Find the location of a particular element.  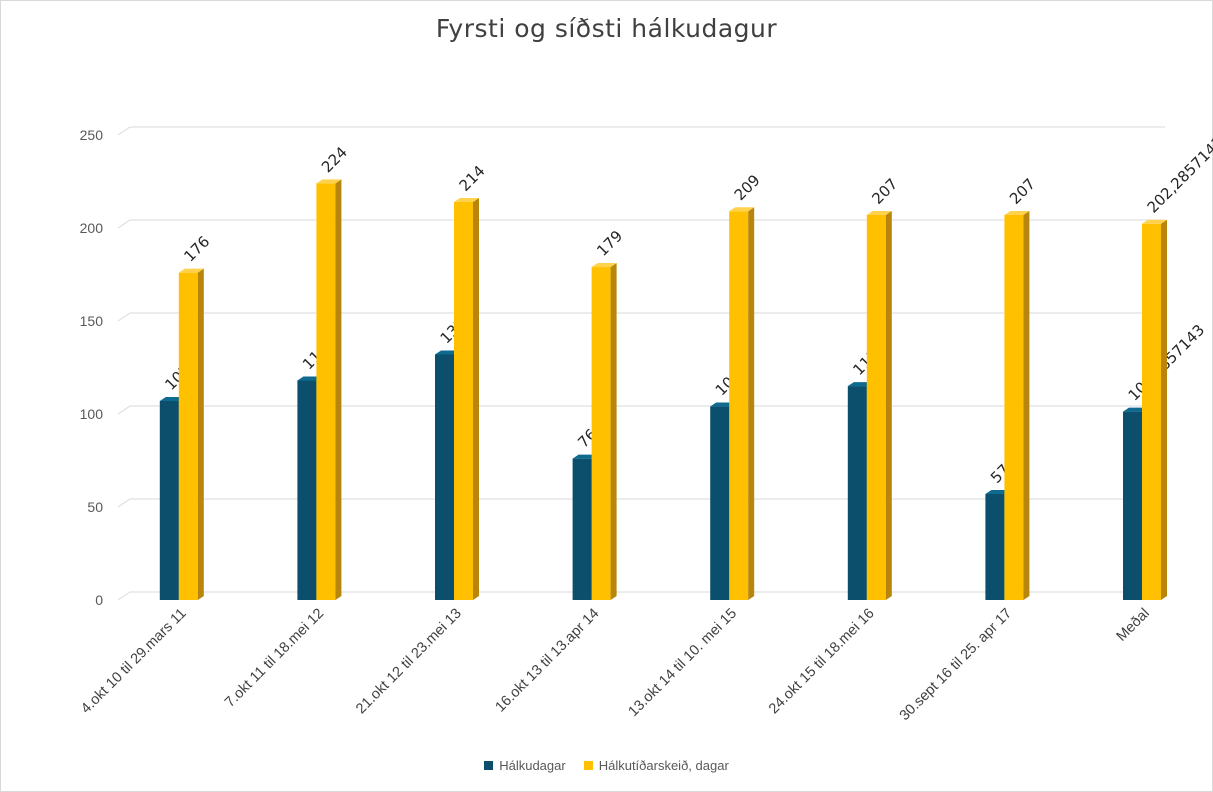

chart-legend: Hálkudagar Hálkutíðarskeið, dagar is located at coordinates (606, 765).